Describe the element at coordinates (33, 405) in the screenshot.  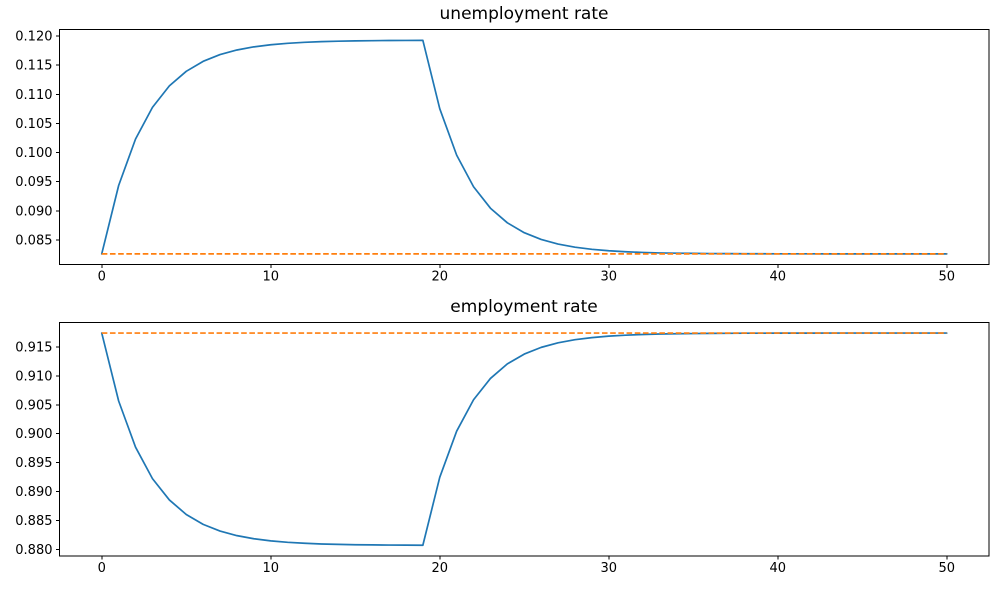
I see `y-tick-label-1: 0.905` at that location.